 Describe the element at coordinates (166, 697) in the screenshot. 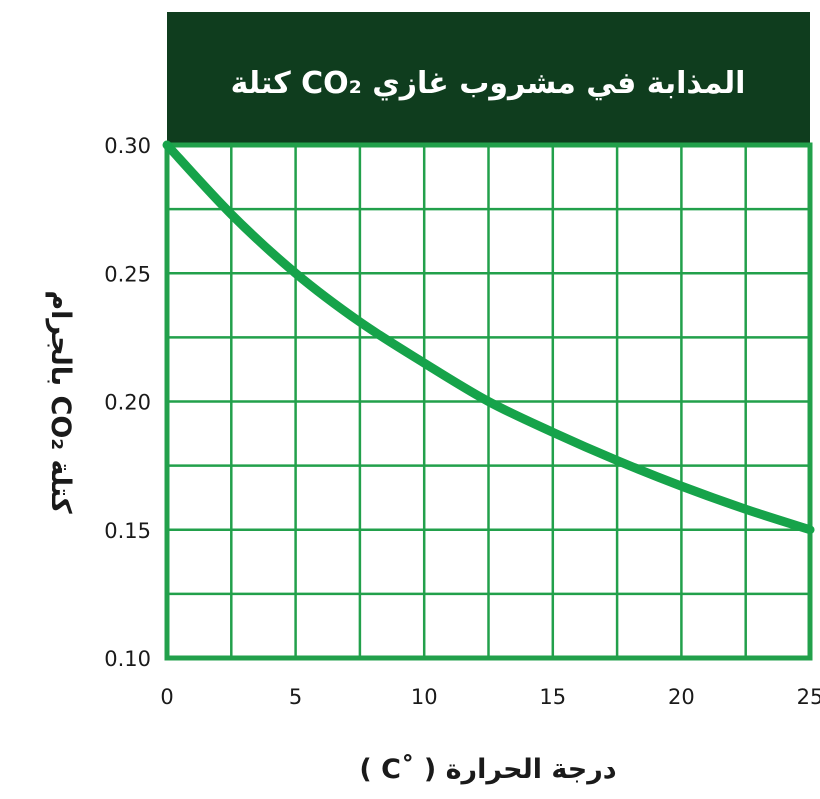

I see `x-tick-label: 0` at that location.